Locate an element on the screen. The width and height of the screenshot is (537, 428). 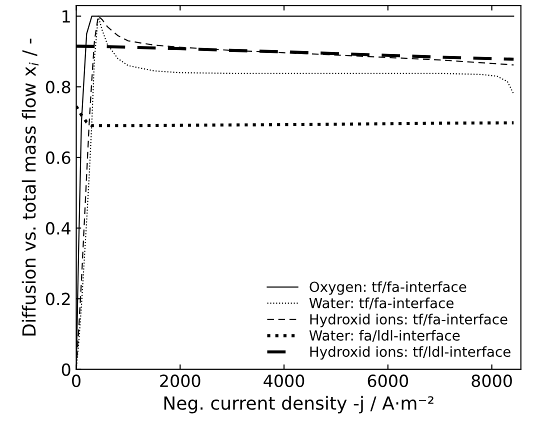
y-axis-title: Diffusion vs. total mass flow x$_{i}$ / - is located at coordinates (30, 187).